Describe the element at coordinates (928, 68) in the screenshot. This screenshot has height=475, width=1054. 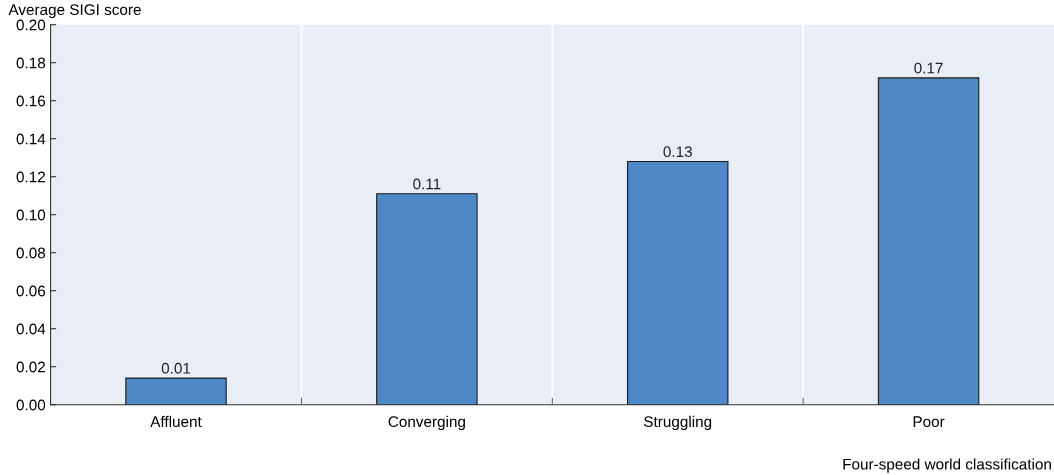
I see `data-label: 0.17` at that location.